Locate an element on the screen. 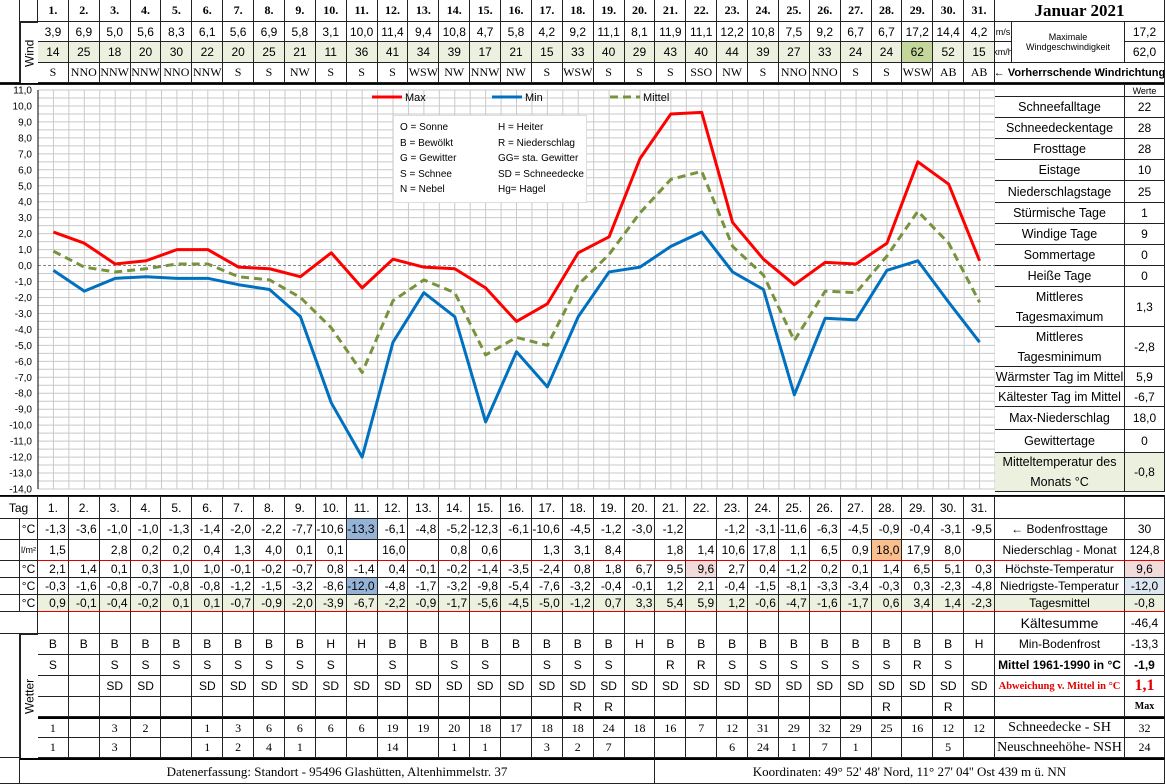 This screenshot has height=784, width=1165. precip-cell is located at coordinates (362, 550).